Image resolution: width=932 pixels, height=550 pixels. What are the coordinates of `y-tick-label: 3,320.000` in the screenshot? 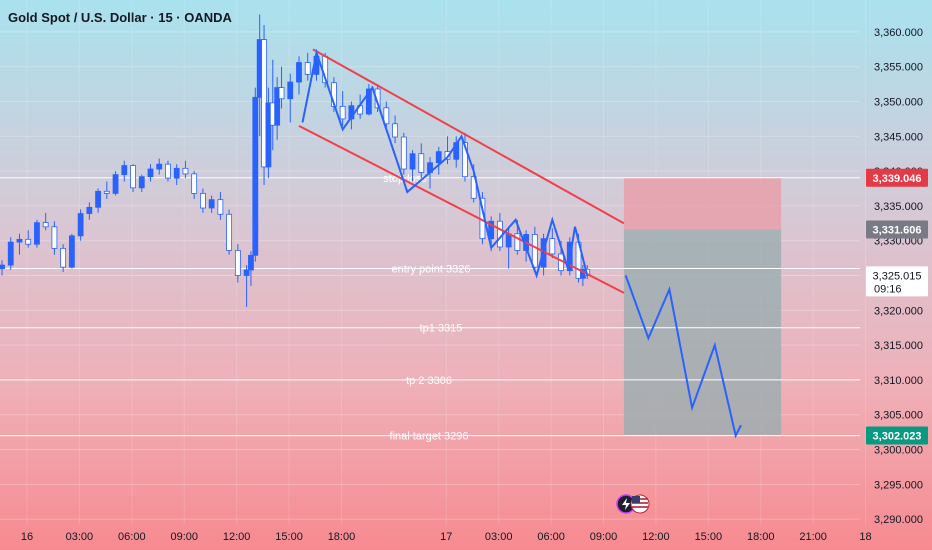 It's located at (898, 311).